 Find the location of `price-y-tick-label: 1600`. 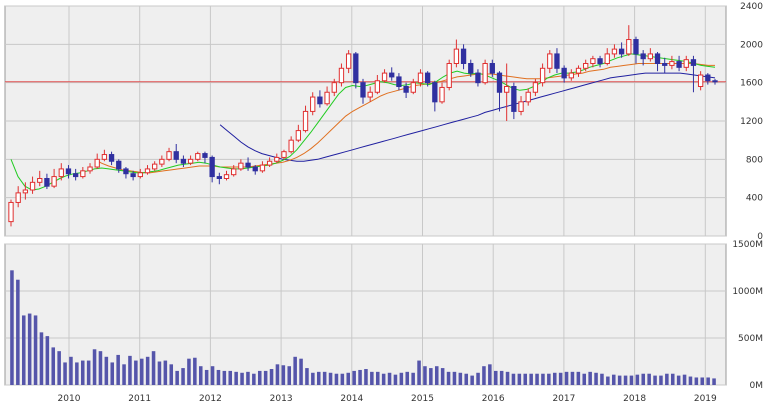

price-y-tick-label: 1600 is located at coordinates (751, 84).